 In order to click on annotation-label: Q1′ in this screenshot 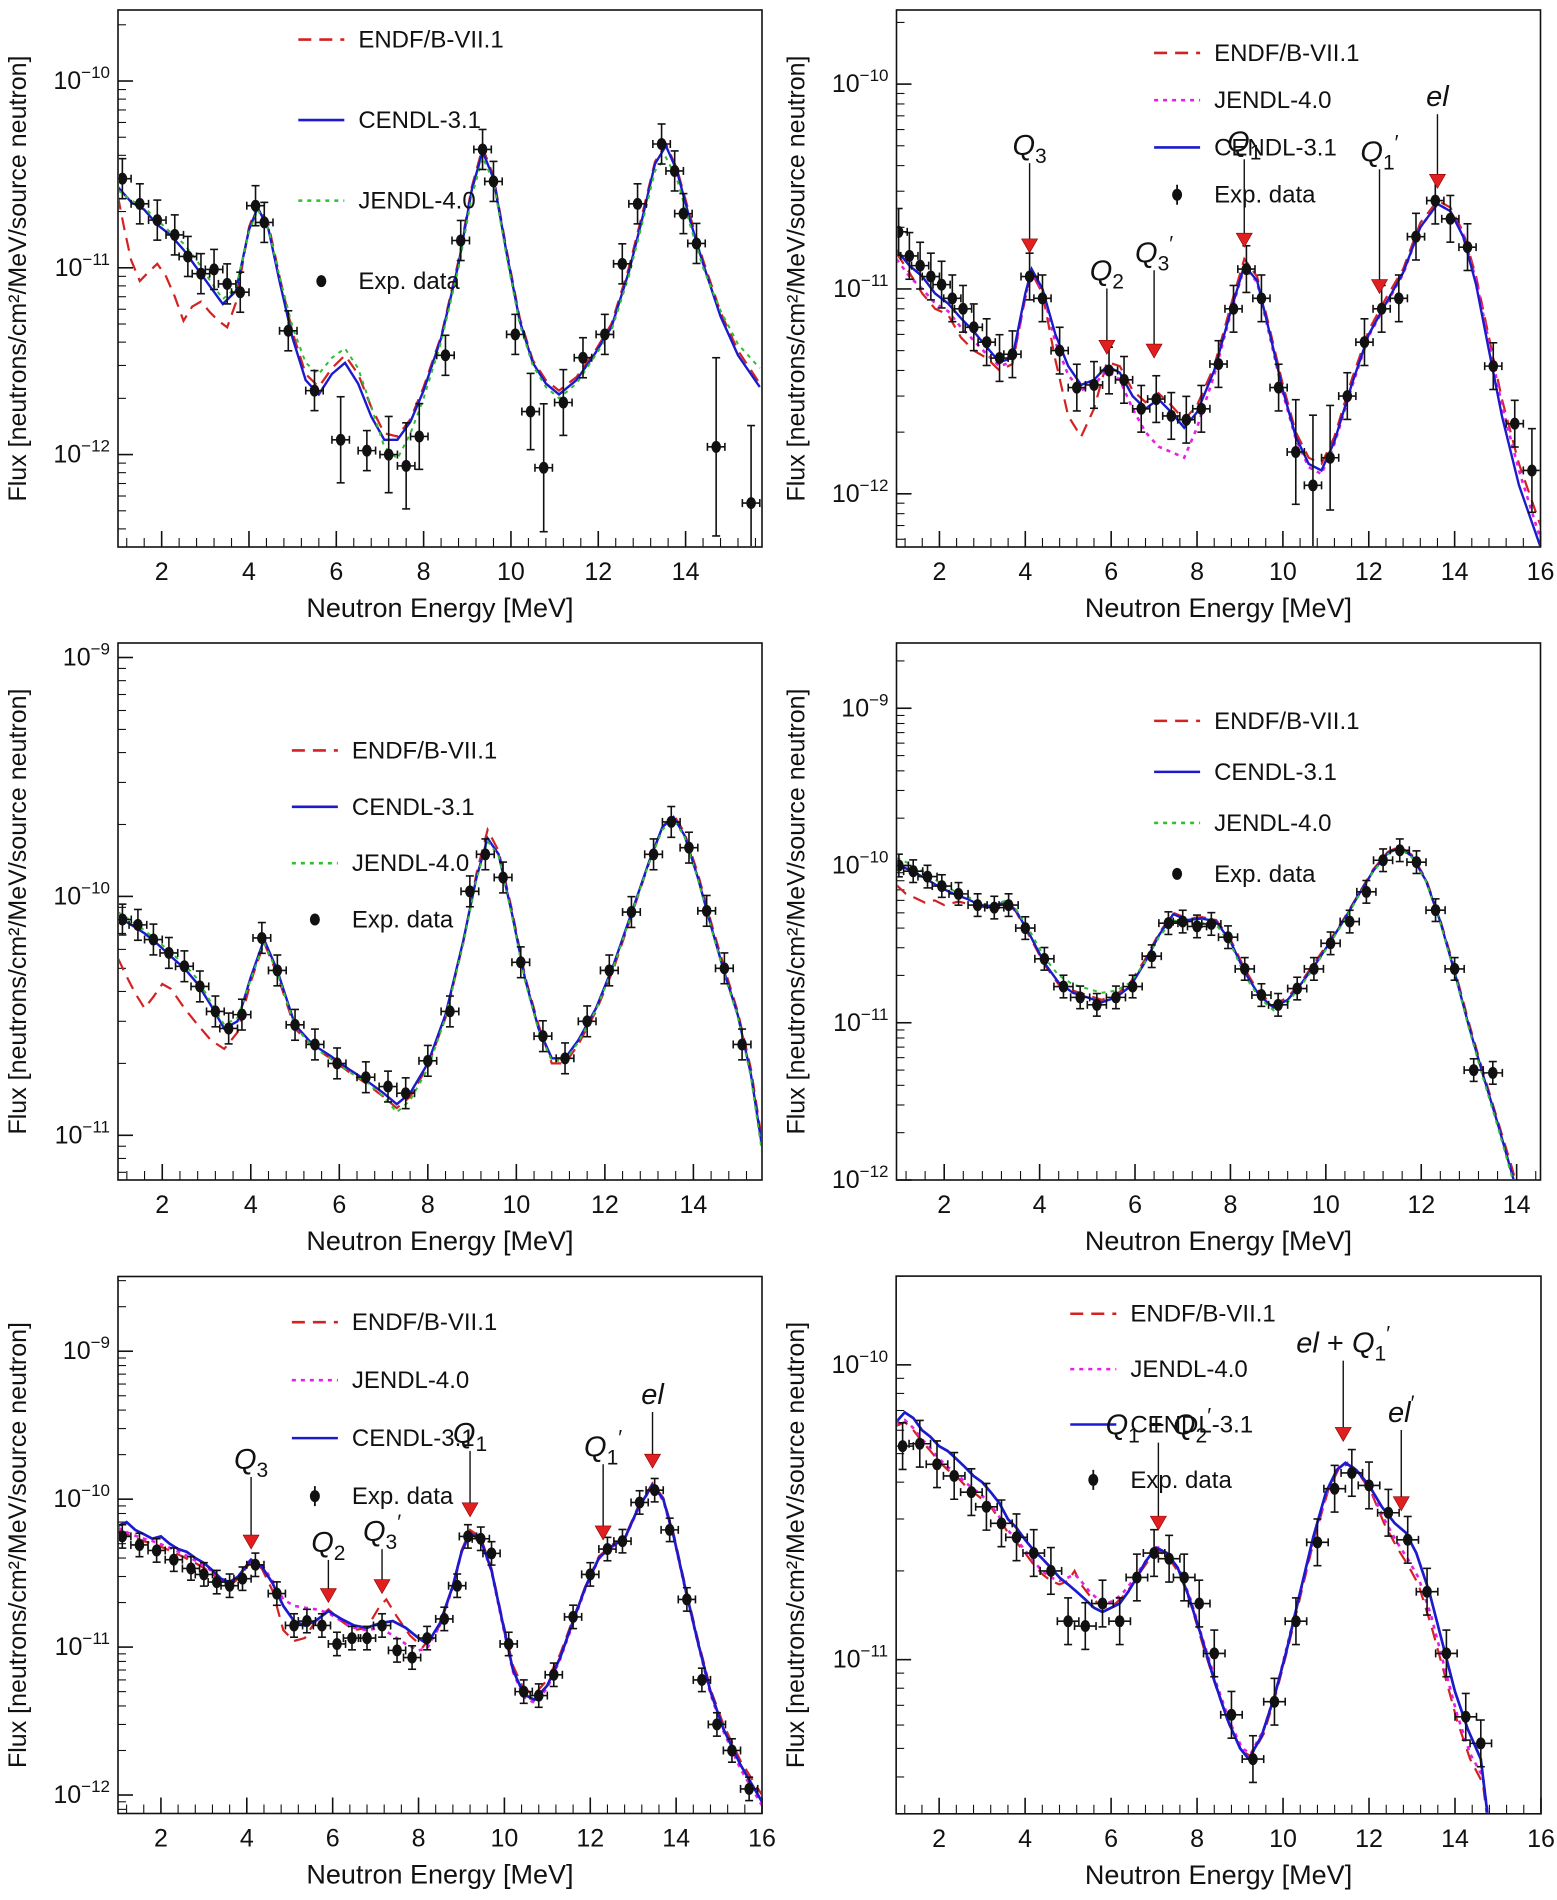, I will do `click(603, 1447)`.